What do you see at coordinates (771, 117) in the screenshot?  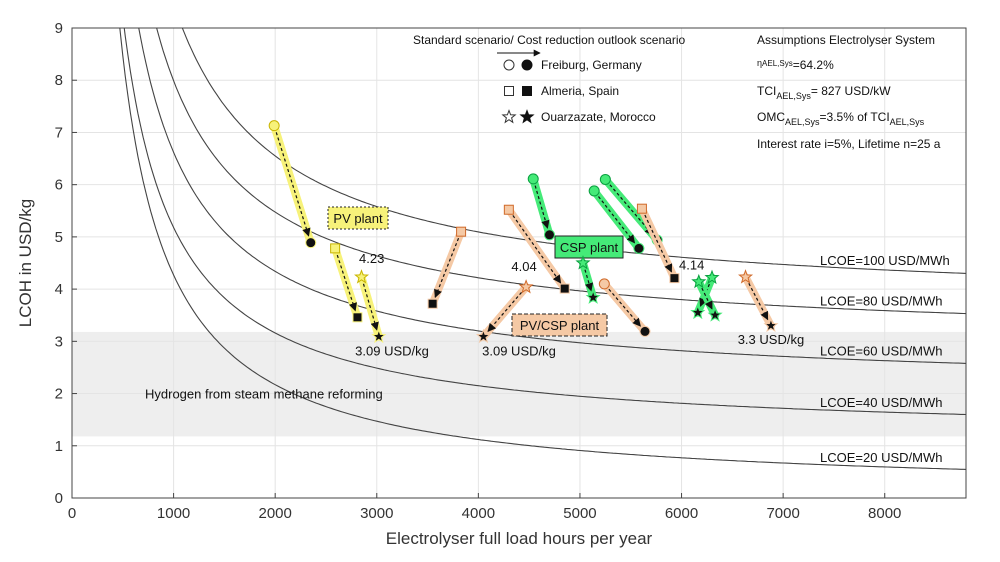 I see `assumption-omc-main: OMC` at bounding box center [771, 117].